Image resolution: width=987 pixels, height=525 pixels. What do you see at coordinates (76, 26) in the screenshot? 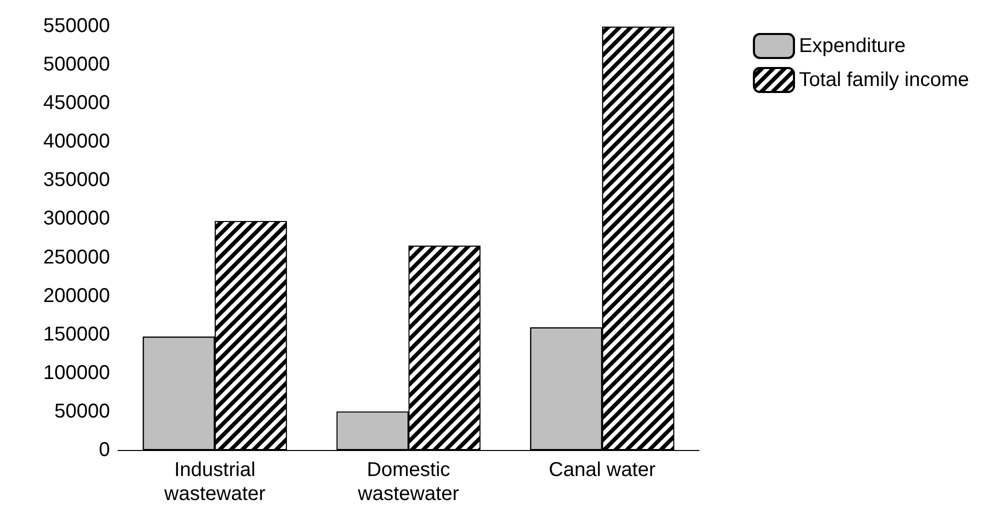
I see `y-tick-label: 550000` at bounding box center [76, 26].